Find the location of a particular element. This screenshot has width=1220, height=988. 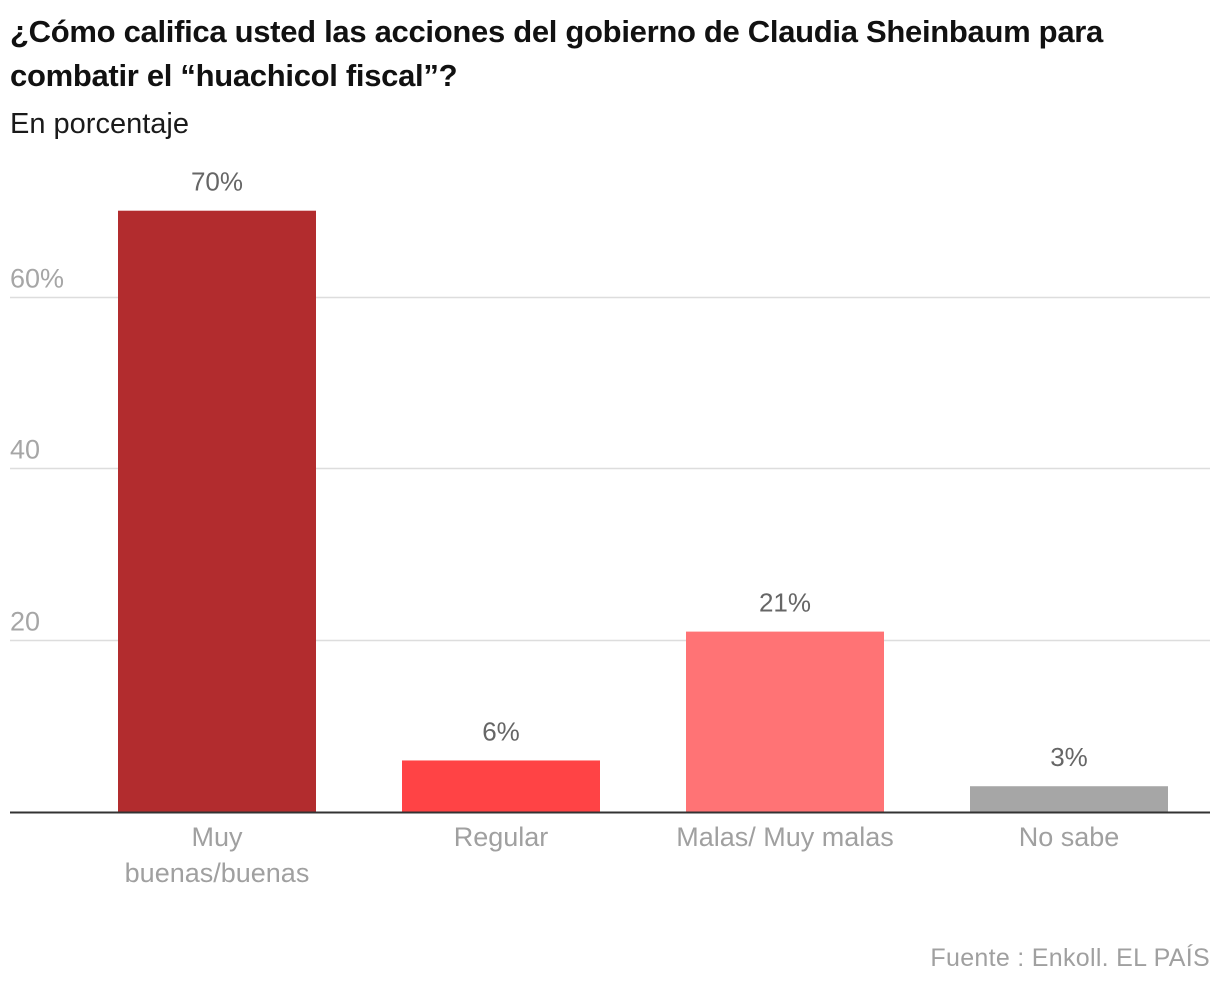

category-label: Regular is located at coordinates (501, 837).